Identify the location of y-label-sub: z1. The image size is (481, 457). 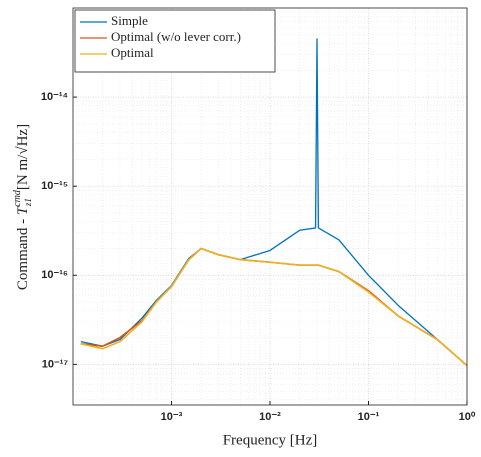
(28, 202).